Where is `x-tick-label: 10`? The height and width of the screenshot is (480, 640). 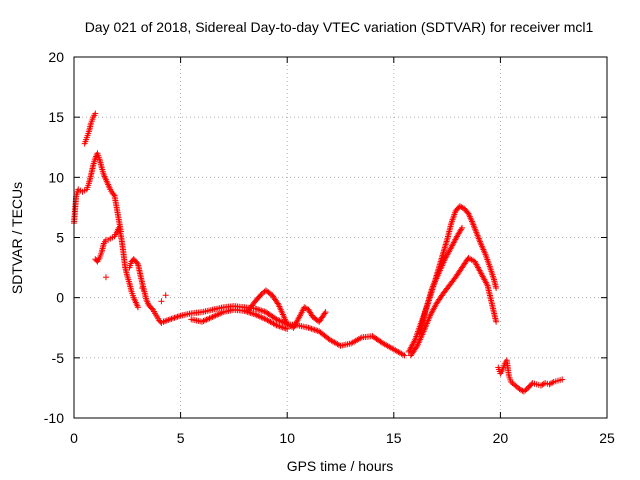
x-tick-label: 10 is located at coordinates (287, 438).